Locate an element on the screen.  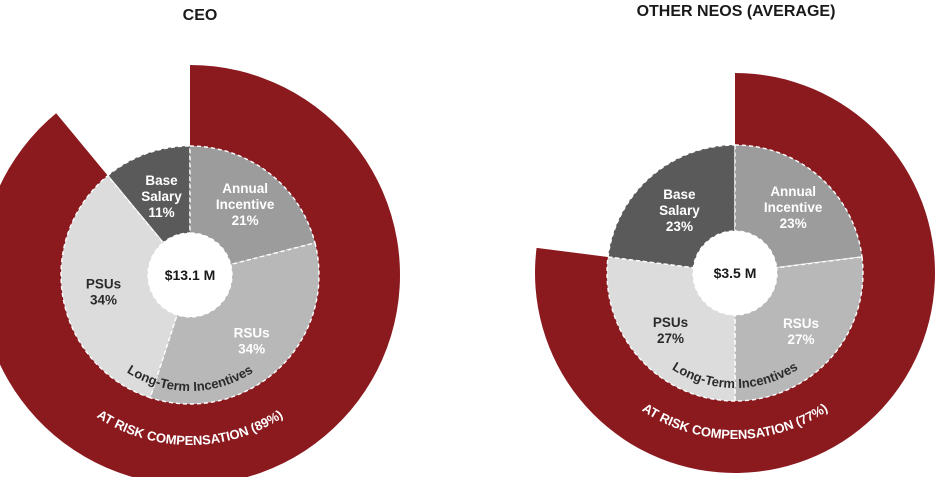
ceo-label-psus: PSUs 34% is located at coordinates (103, 291).